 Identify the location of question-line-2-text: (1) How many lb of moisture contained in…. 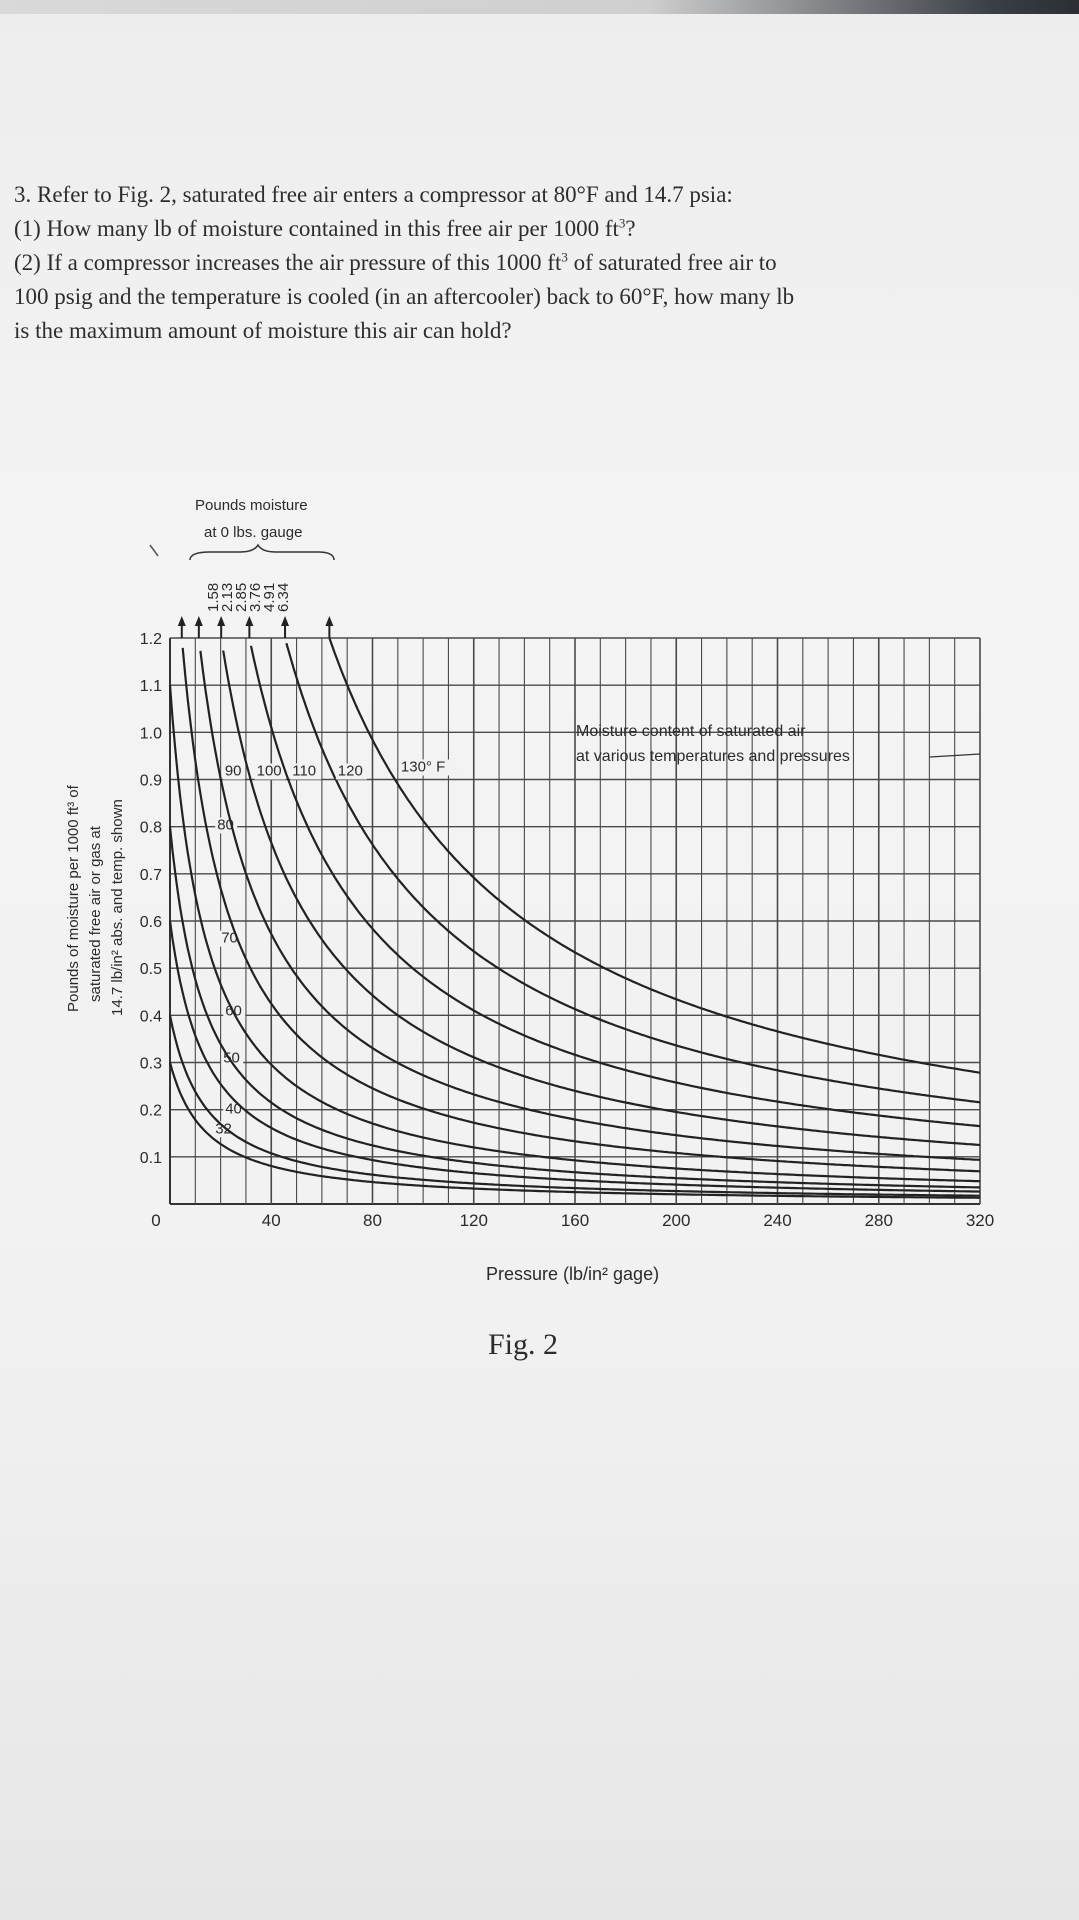
(316, 228).